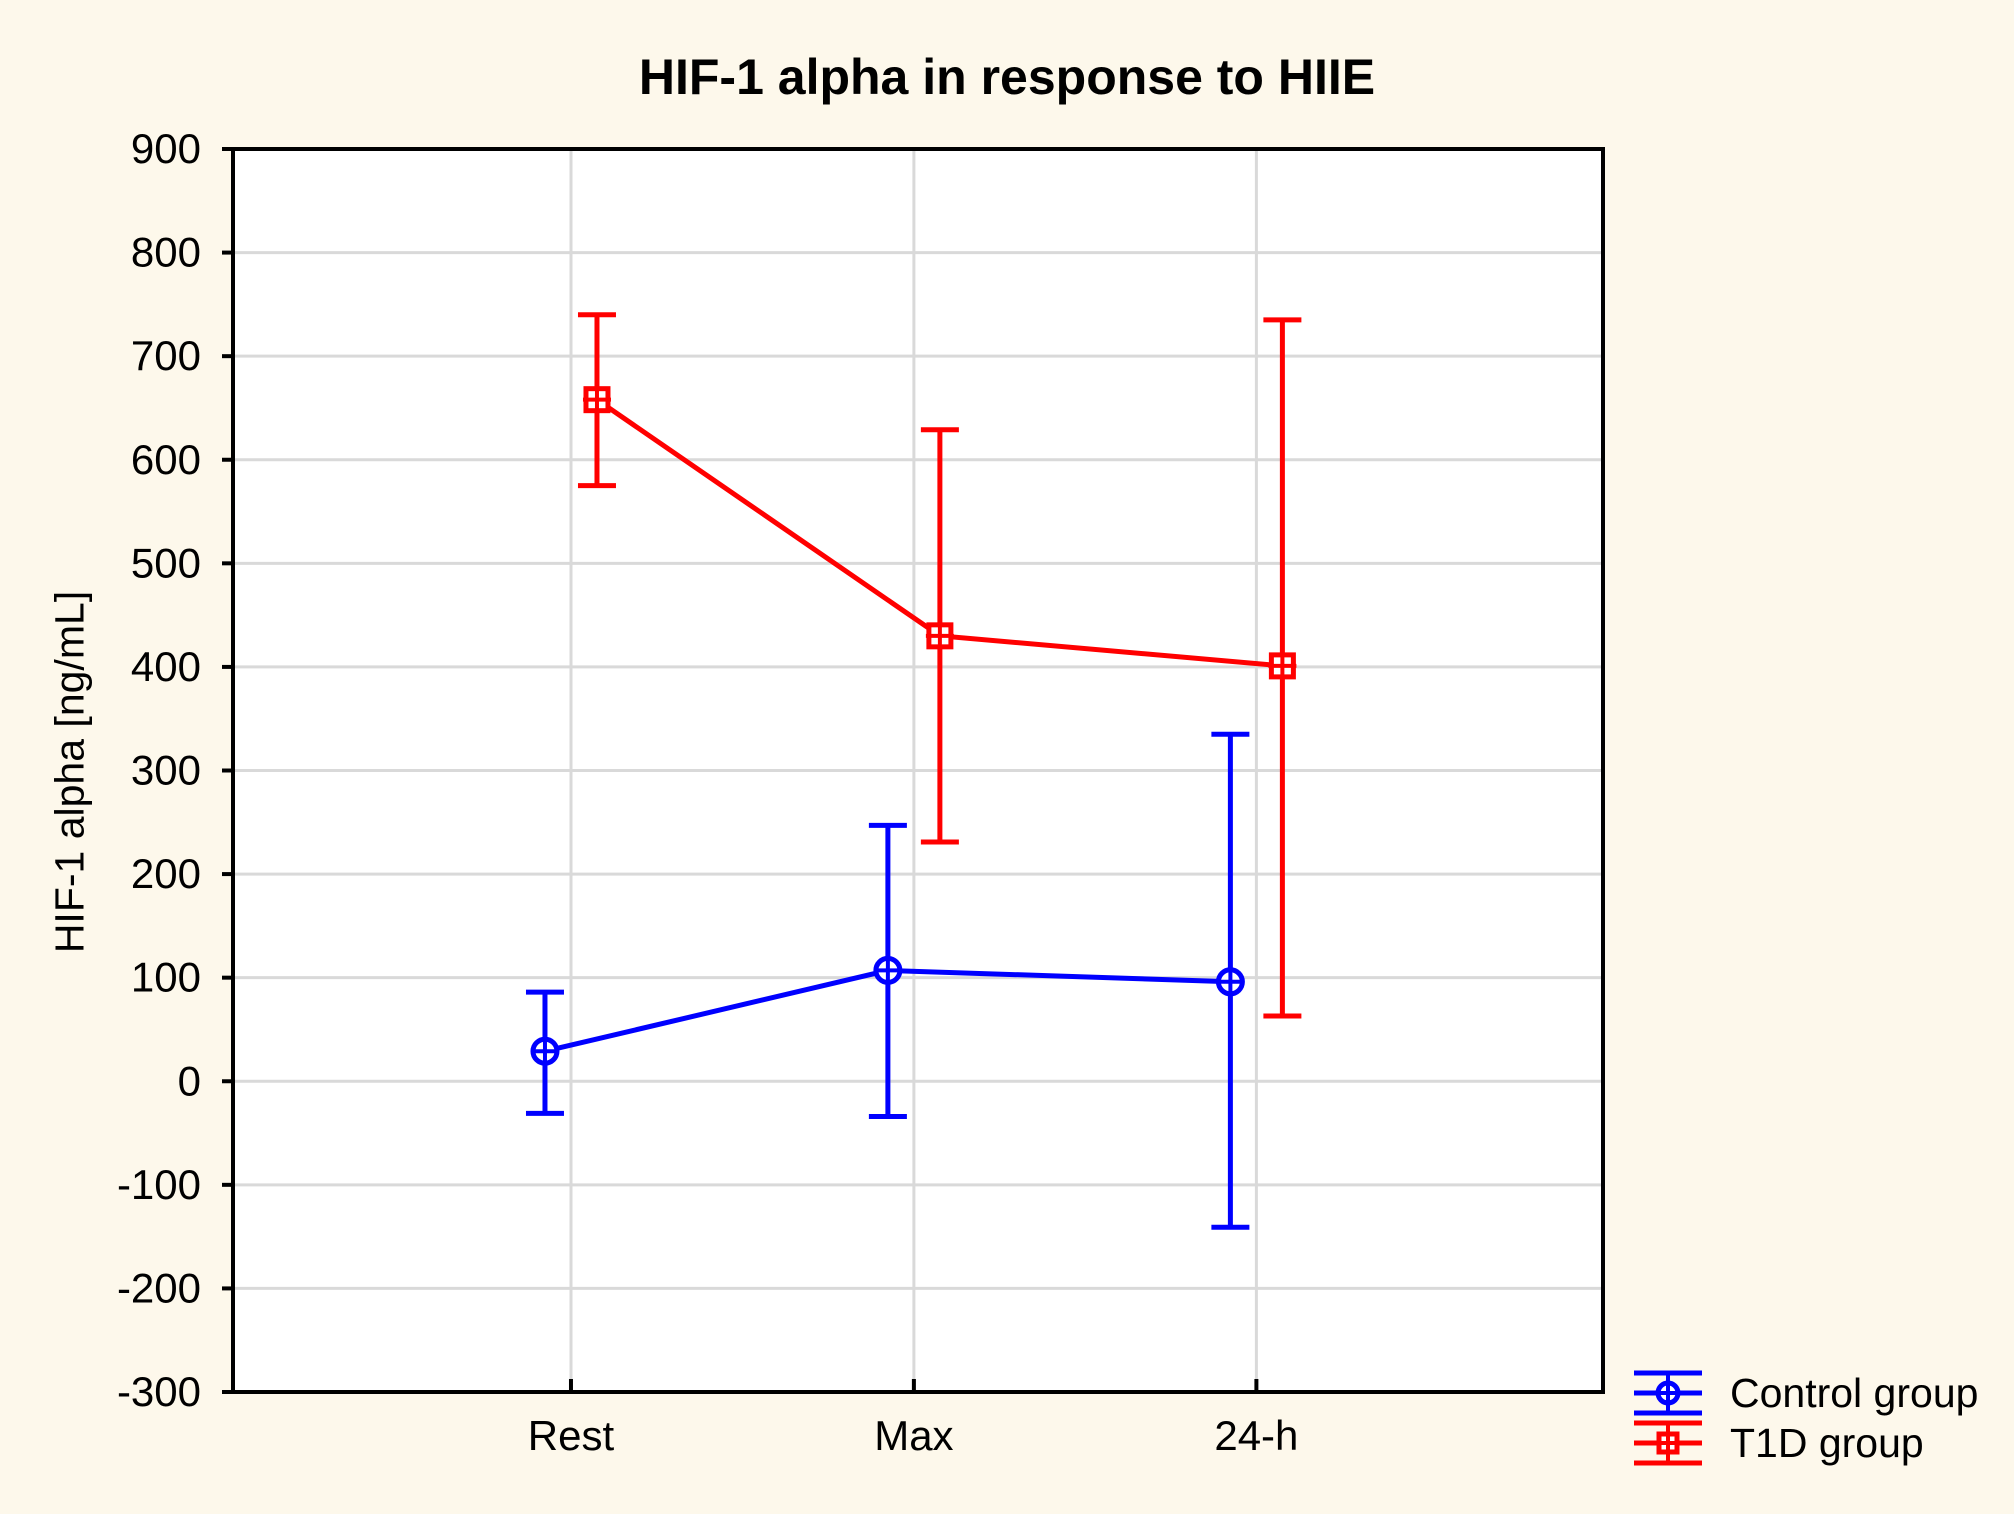  I want to click on y-tick-label: 100, so click(166, 977).